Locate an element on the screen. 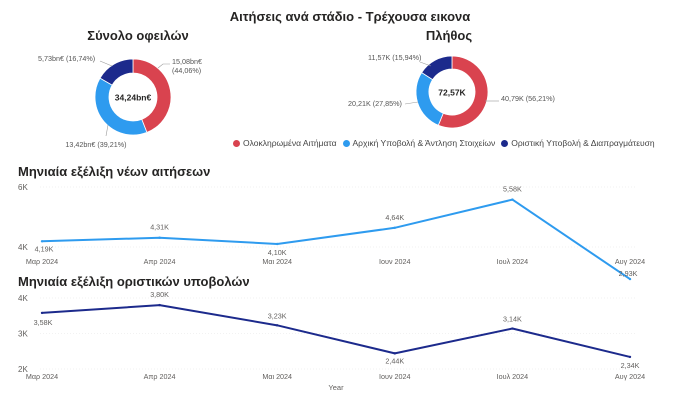  data-label: 4,19K is located at coordinates (44, 248).